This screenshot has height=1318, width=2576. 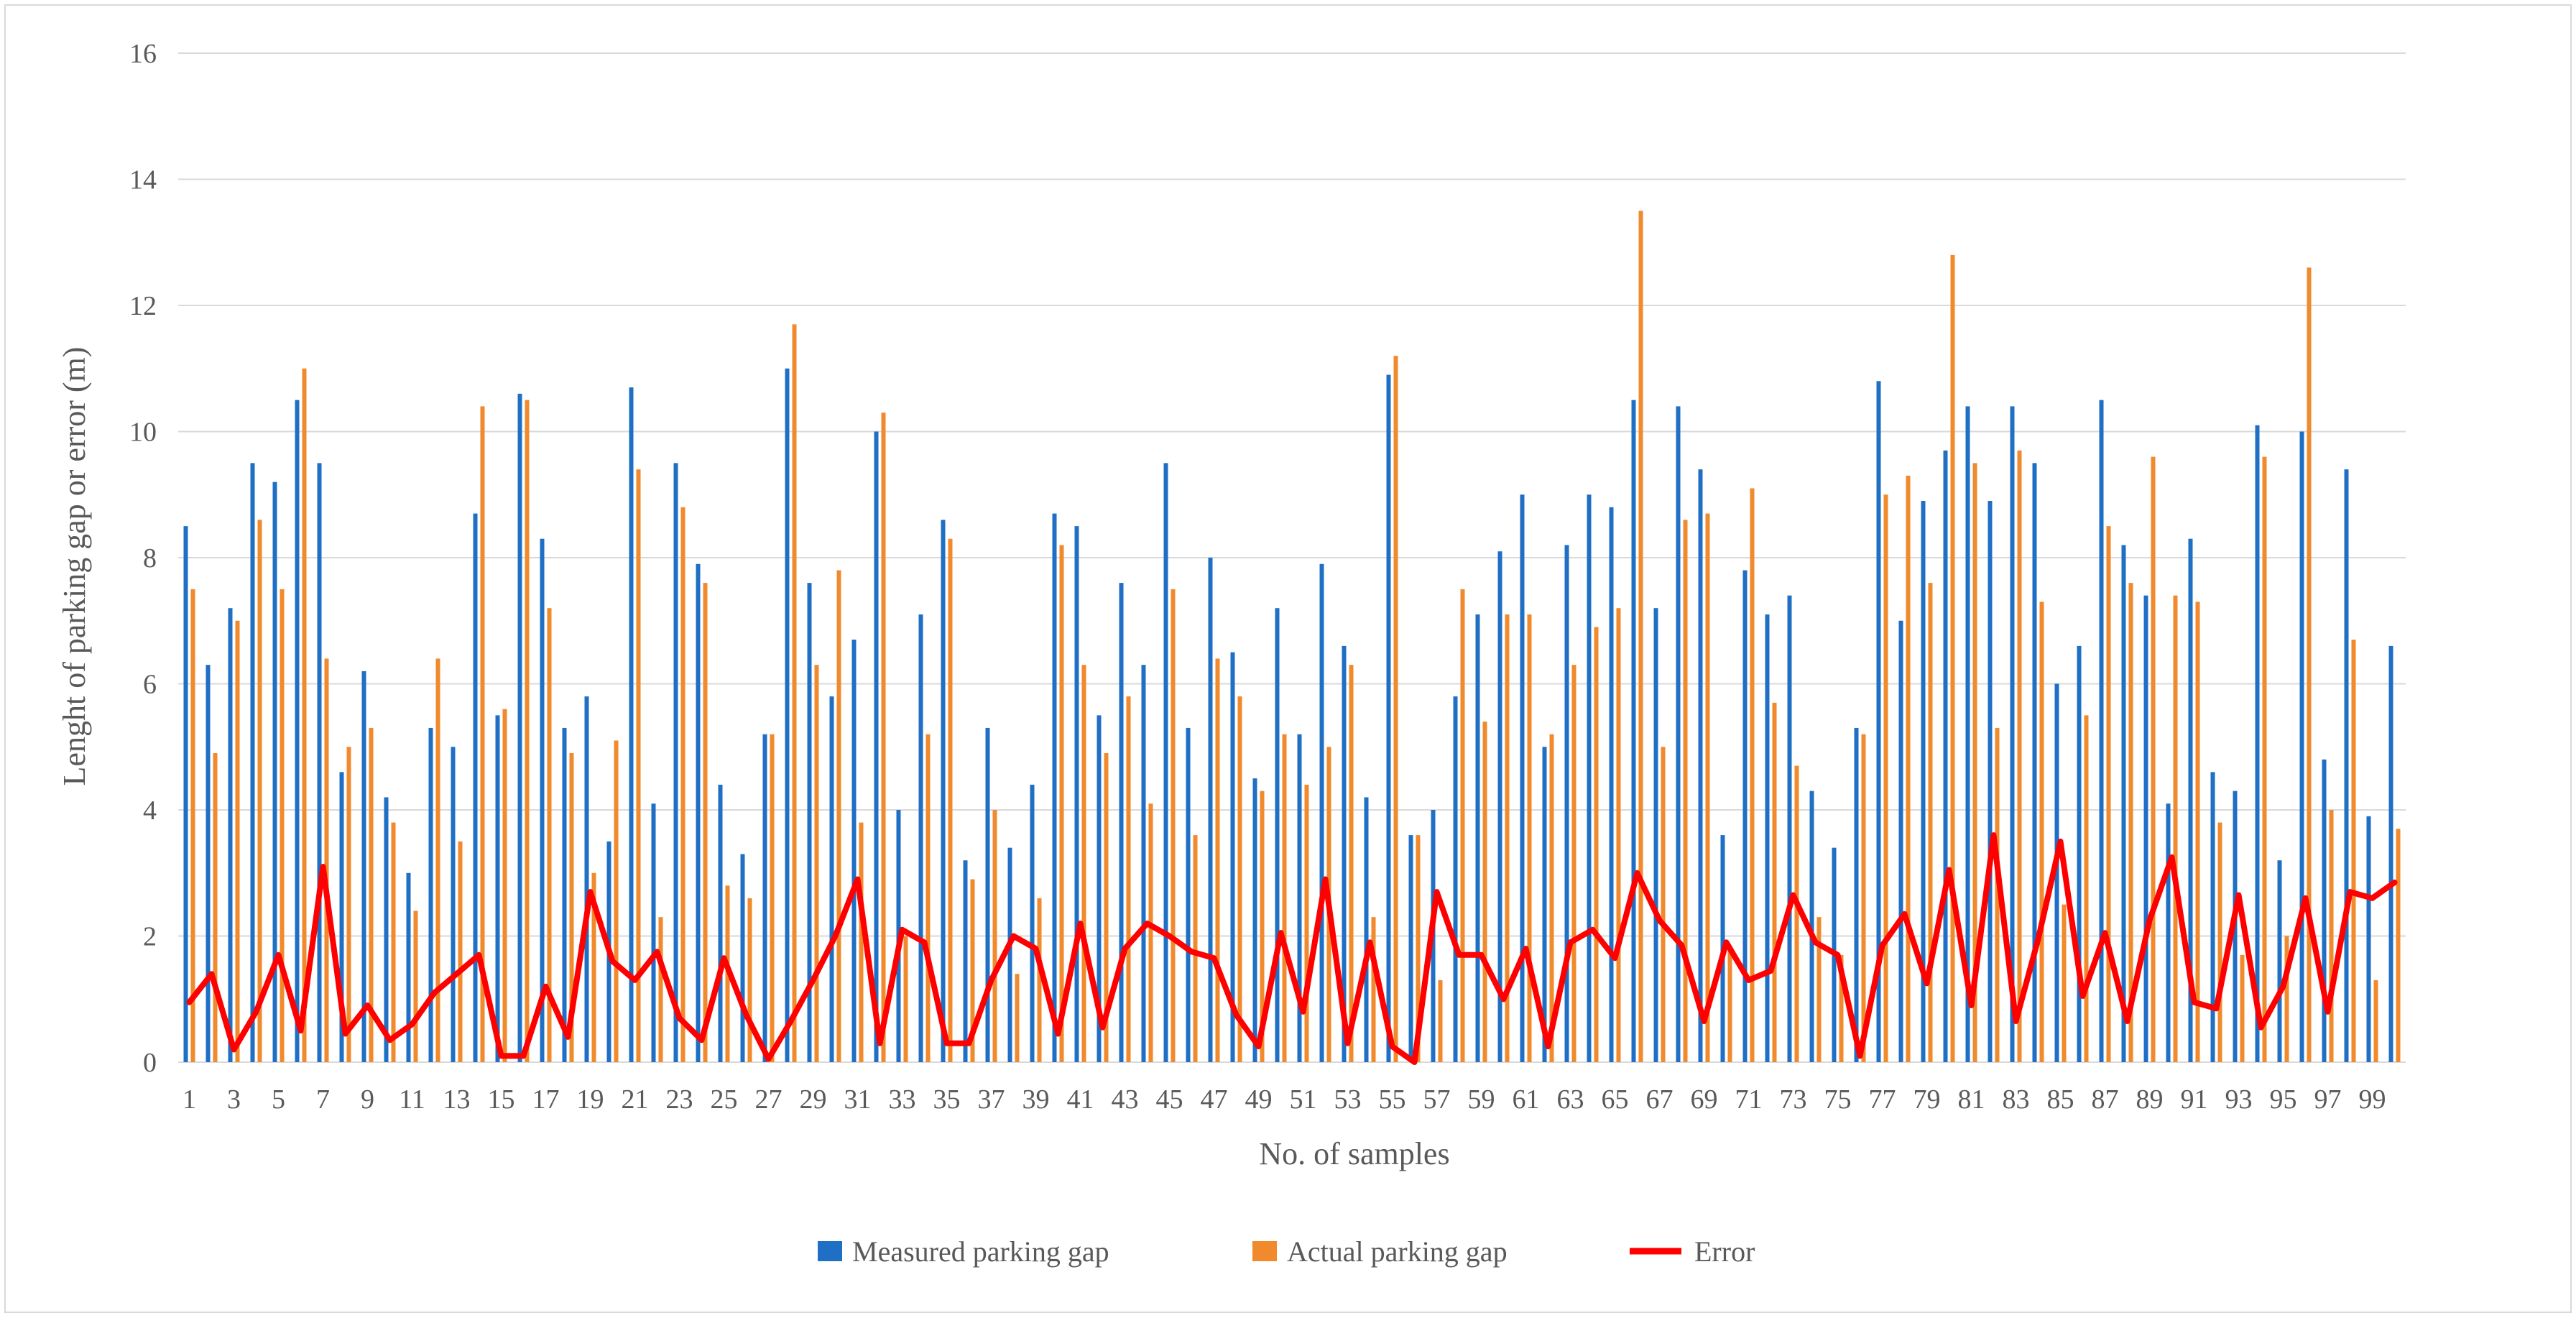 What do you see at coordinates (814, 1099) in the screenshot?
I see `x-tick-label: 29` at bounding box center [814, 1099].